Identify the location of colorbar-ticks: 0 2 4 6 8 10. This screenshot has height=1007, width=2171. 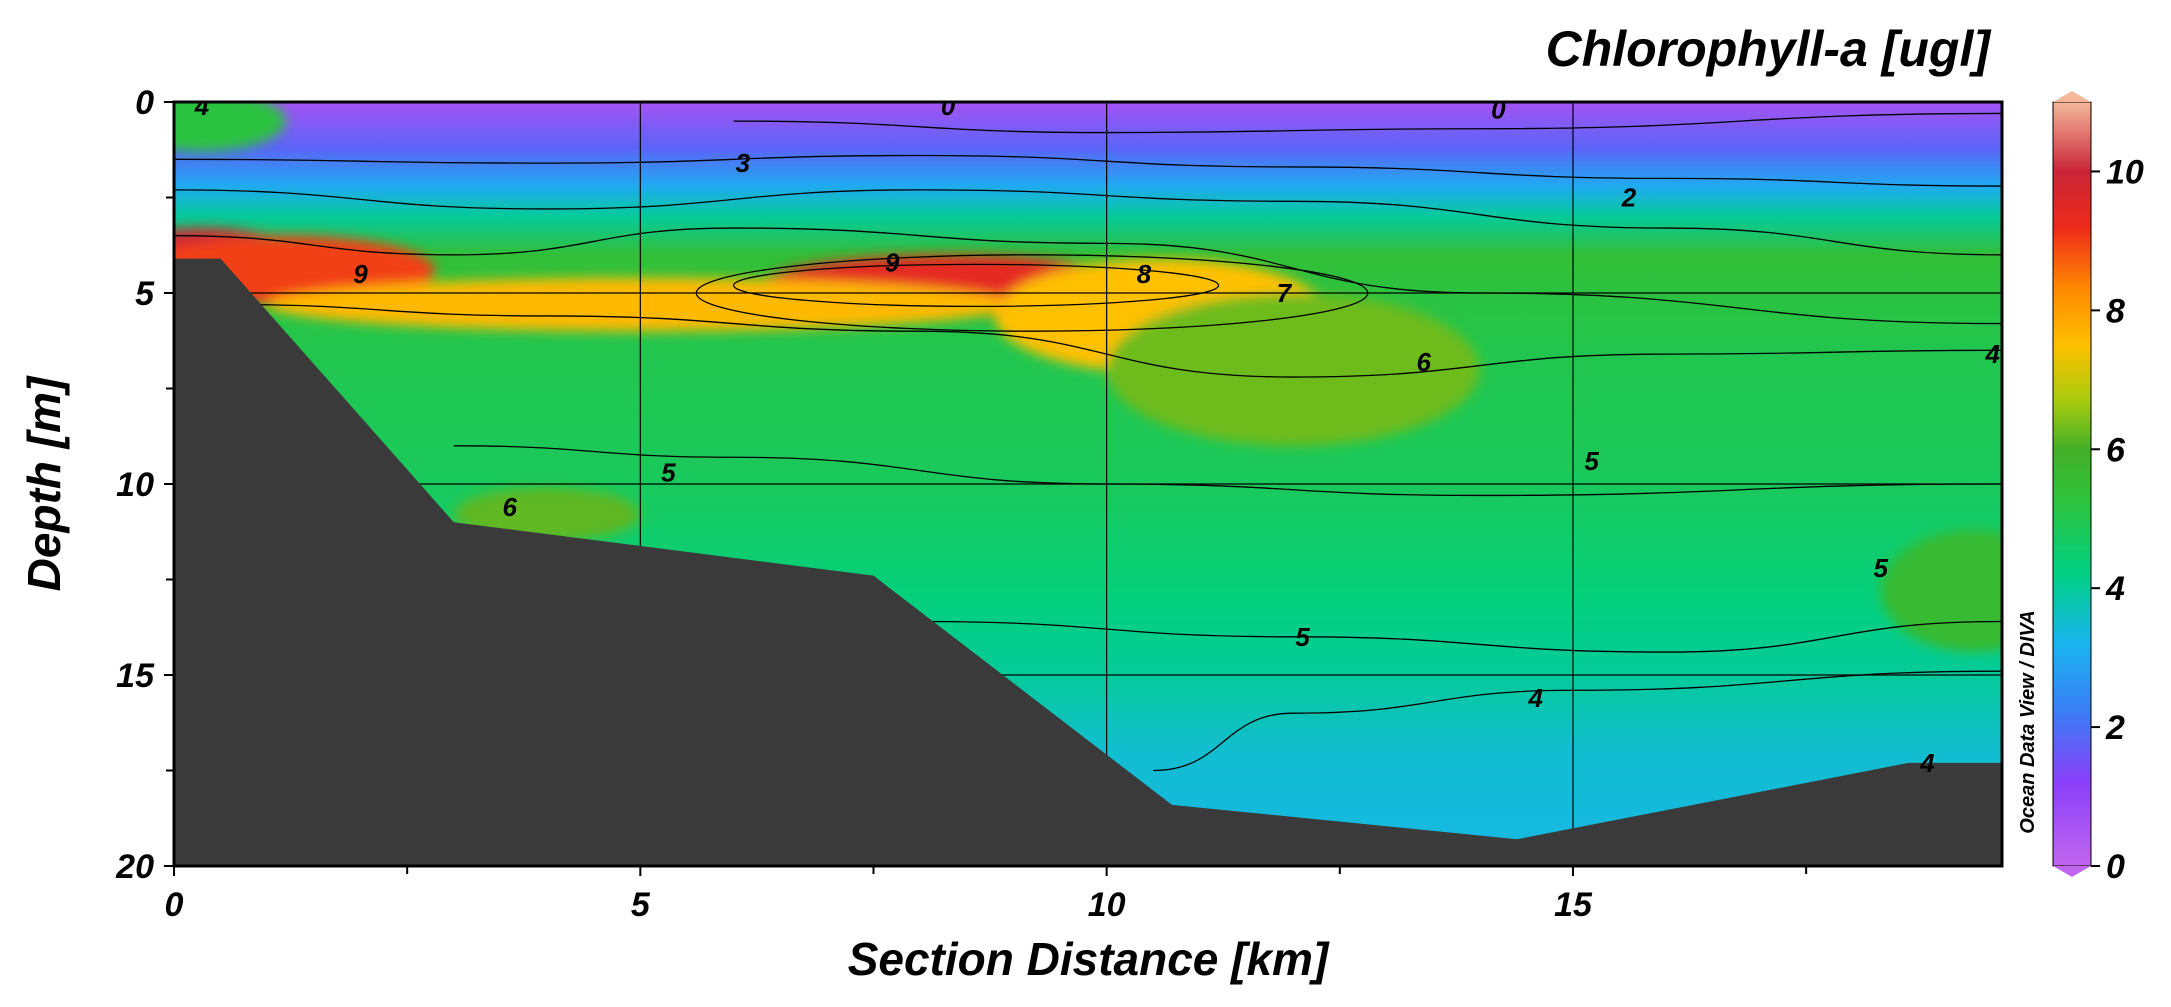
(2117, 519).